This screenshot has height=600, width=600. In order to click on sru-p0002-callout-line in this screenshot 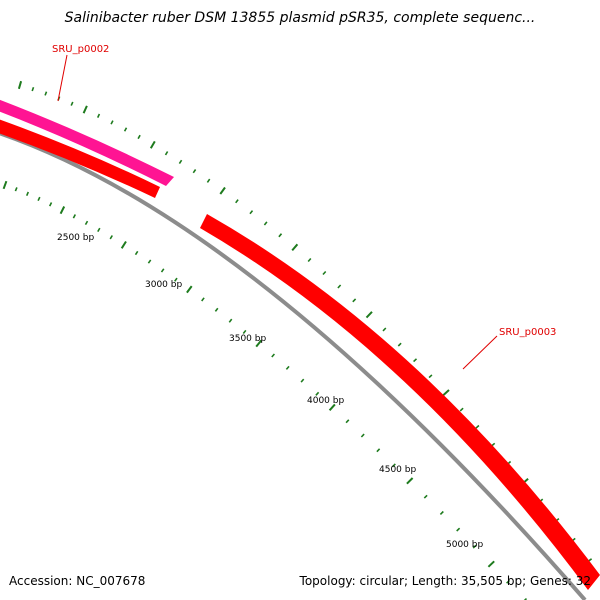, I will do `click(62, 78)`.